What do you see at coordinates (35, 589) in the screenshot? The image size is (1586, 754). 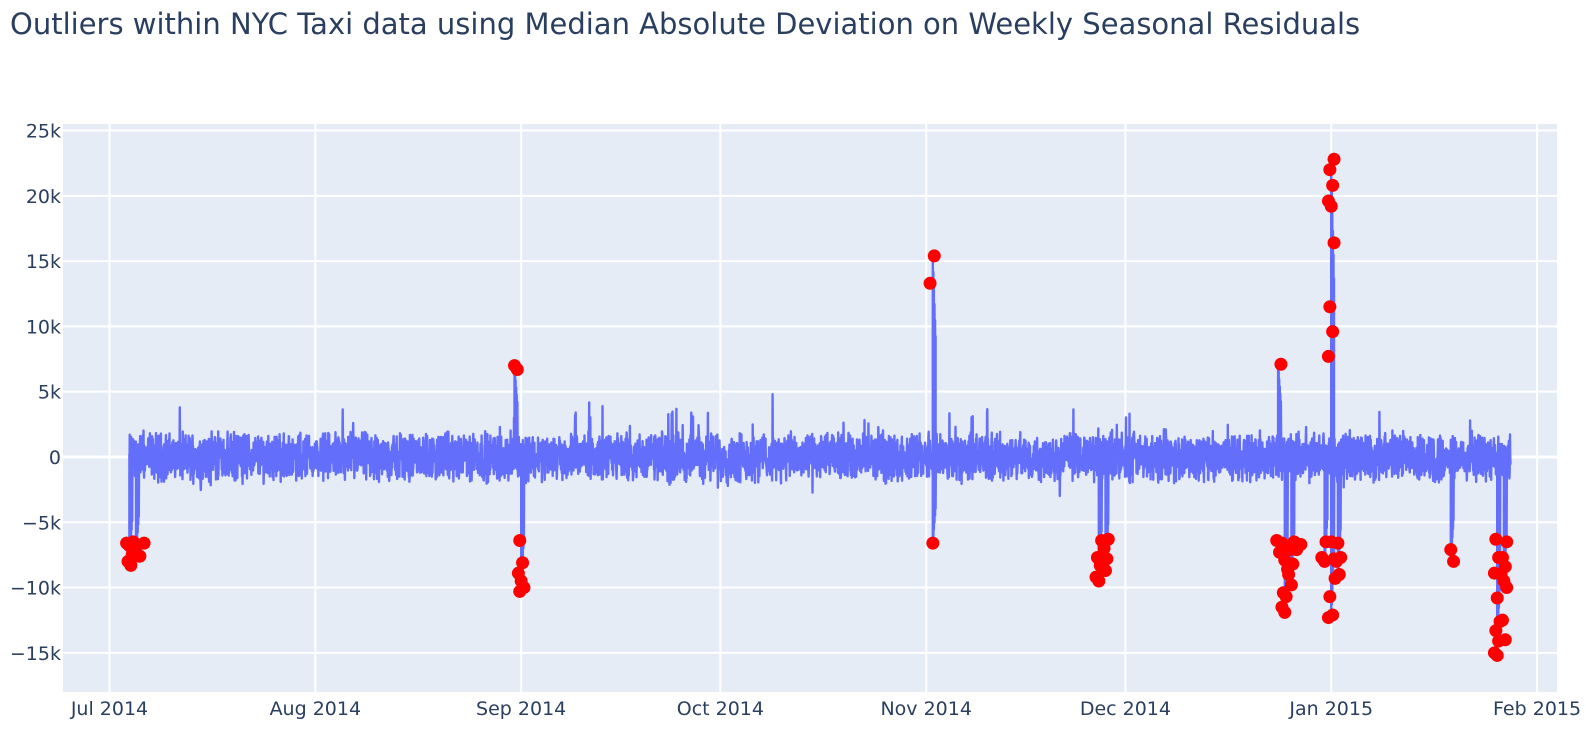 I see `y-tick-label: −10k` at bounding box center [35, 589].